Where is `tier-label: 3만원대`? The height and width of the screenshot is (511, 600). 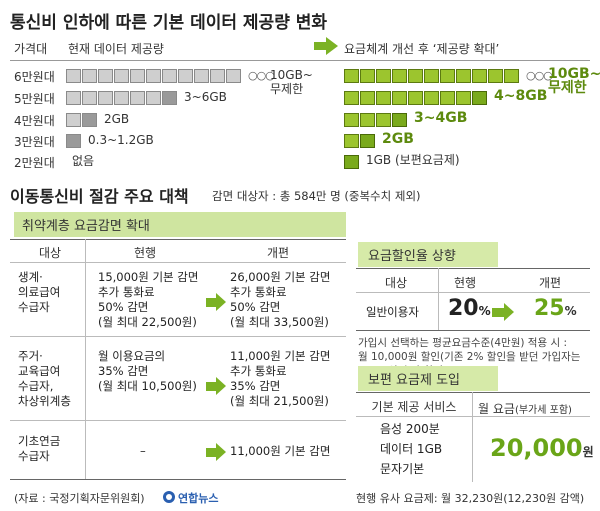
tier-label: 3만원대 is located at coordinates (34, 142).